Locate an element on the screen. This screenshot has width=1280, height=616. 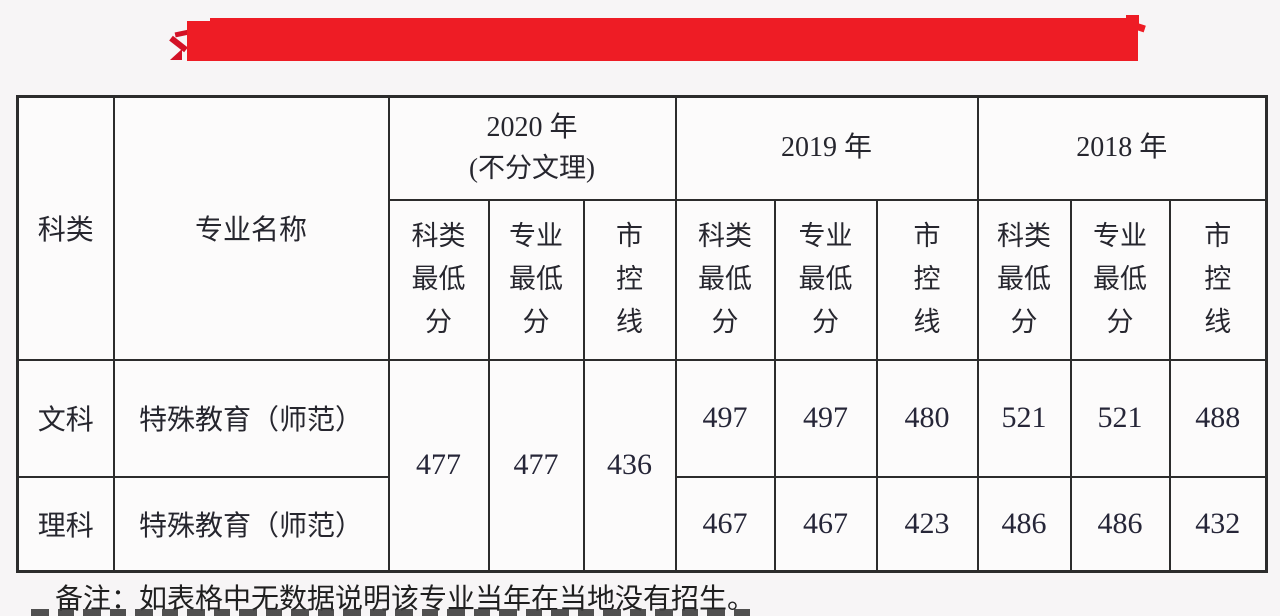
header-year-2018: 2018 年 is located at coordinates (1122, 148).